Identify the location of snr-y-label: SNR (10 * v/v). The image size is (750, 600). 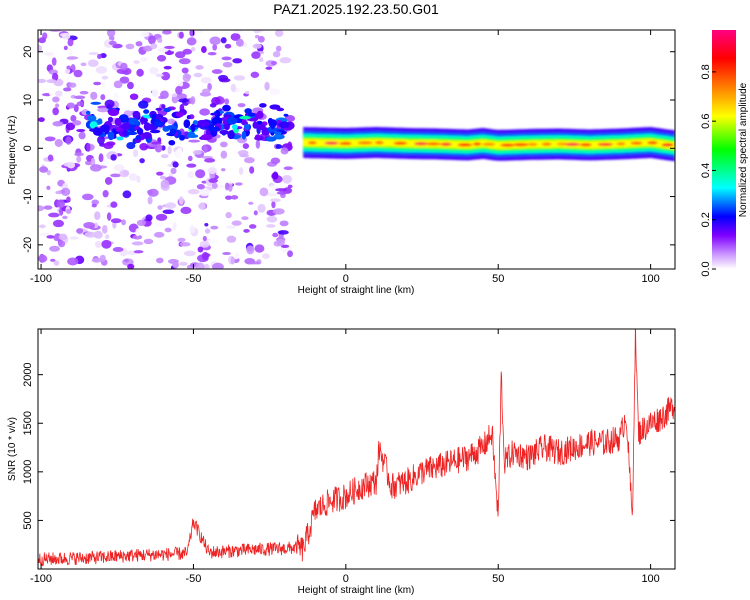
(12, 449).